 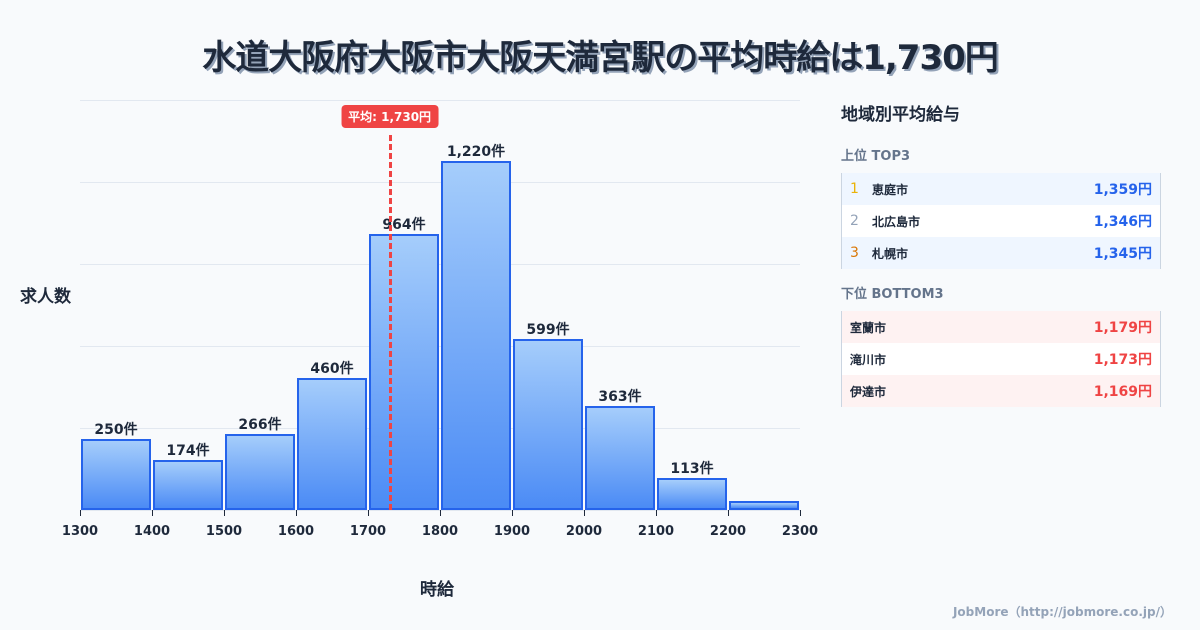 What do you see at coordinates (1122, 190) in the screenshot?
I see `region-value: 1,359円` at bounding box center [1122, 190].